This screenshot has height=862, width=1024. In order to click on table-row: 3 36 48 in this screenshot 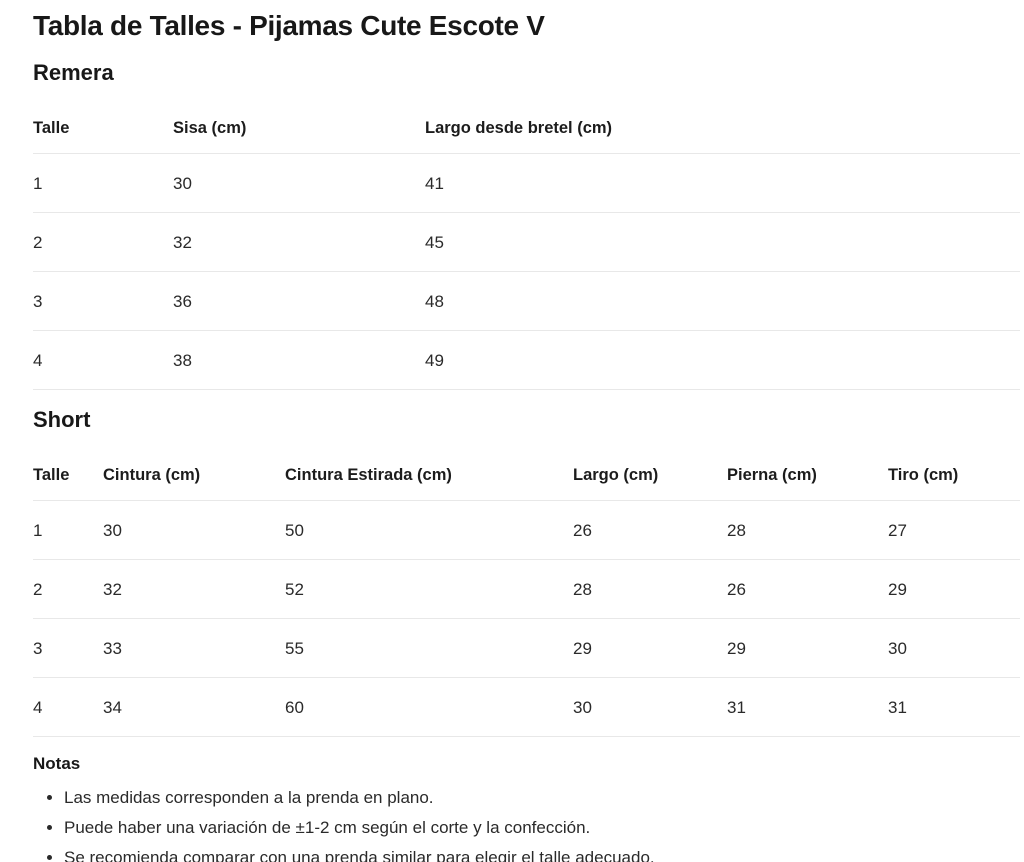, I will do `click(526, 301)`.